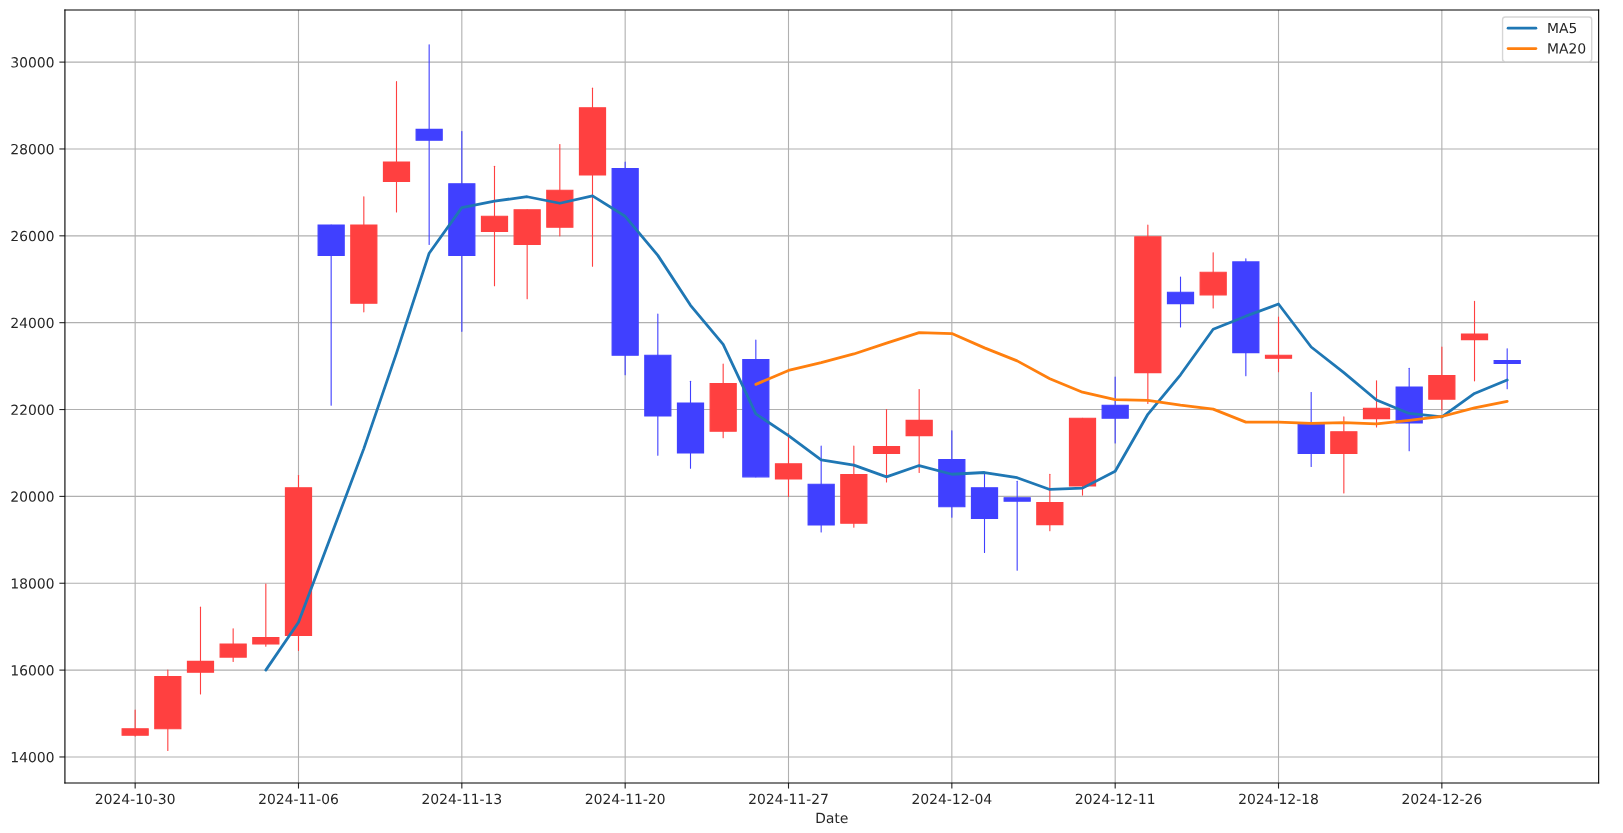 This screenshot has width=1623, height=833. What do you see at coordinates (1131, 378) in the screenshot?
I see `line-series` at bounding box center [1131, 378].